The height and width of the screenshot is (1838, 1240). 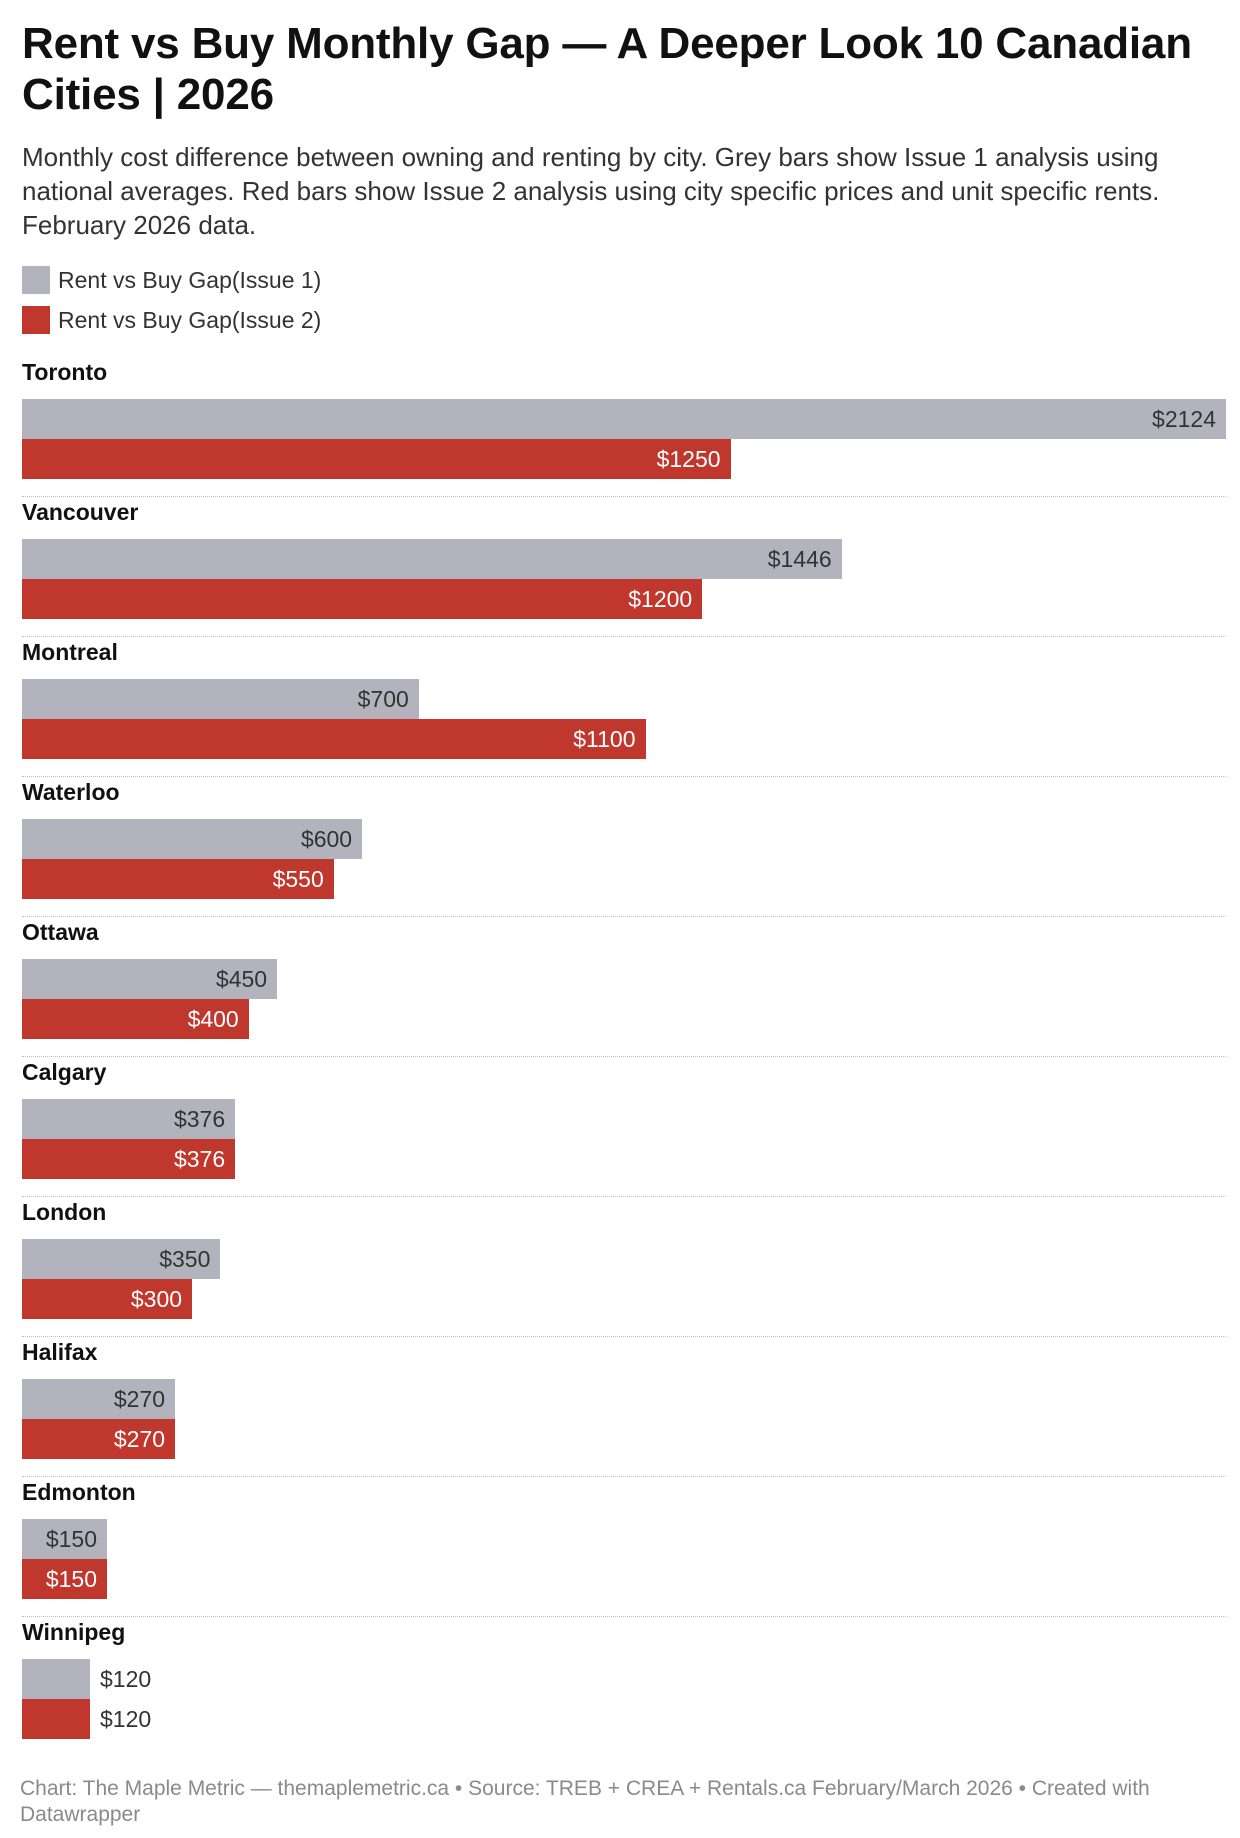 I want to click on data-label: $600, so click(x=326, y=839).